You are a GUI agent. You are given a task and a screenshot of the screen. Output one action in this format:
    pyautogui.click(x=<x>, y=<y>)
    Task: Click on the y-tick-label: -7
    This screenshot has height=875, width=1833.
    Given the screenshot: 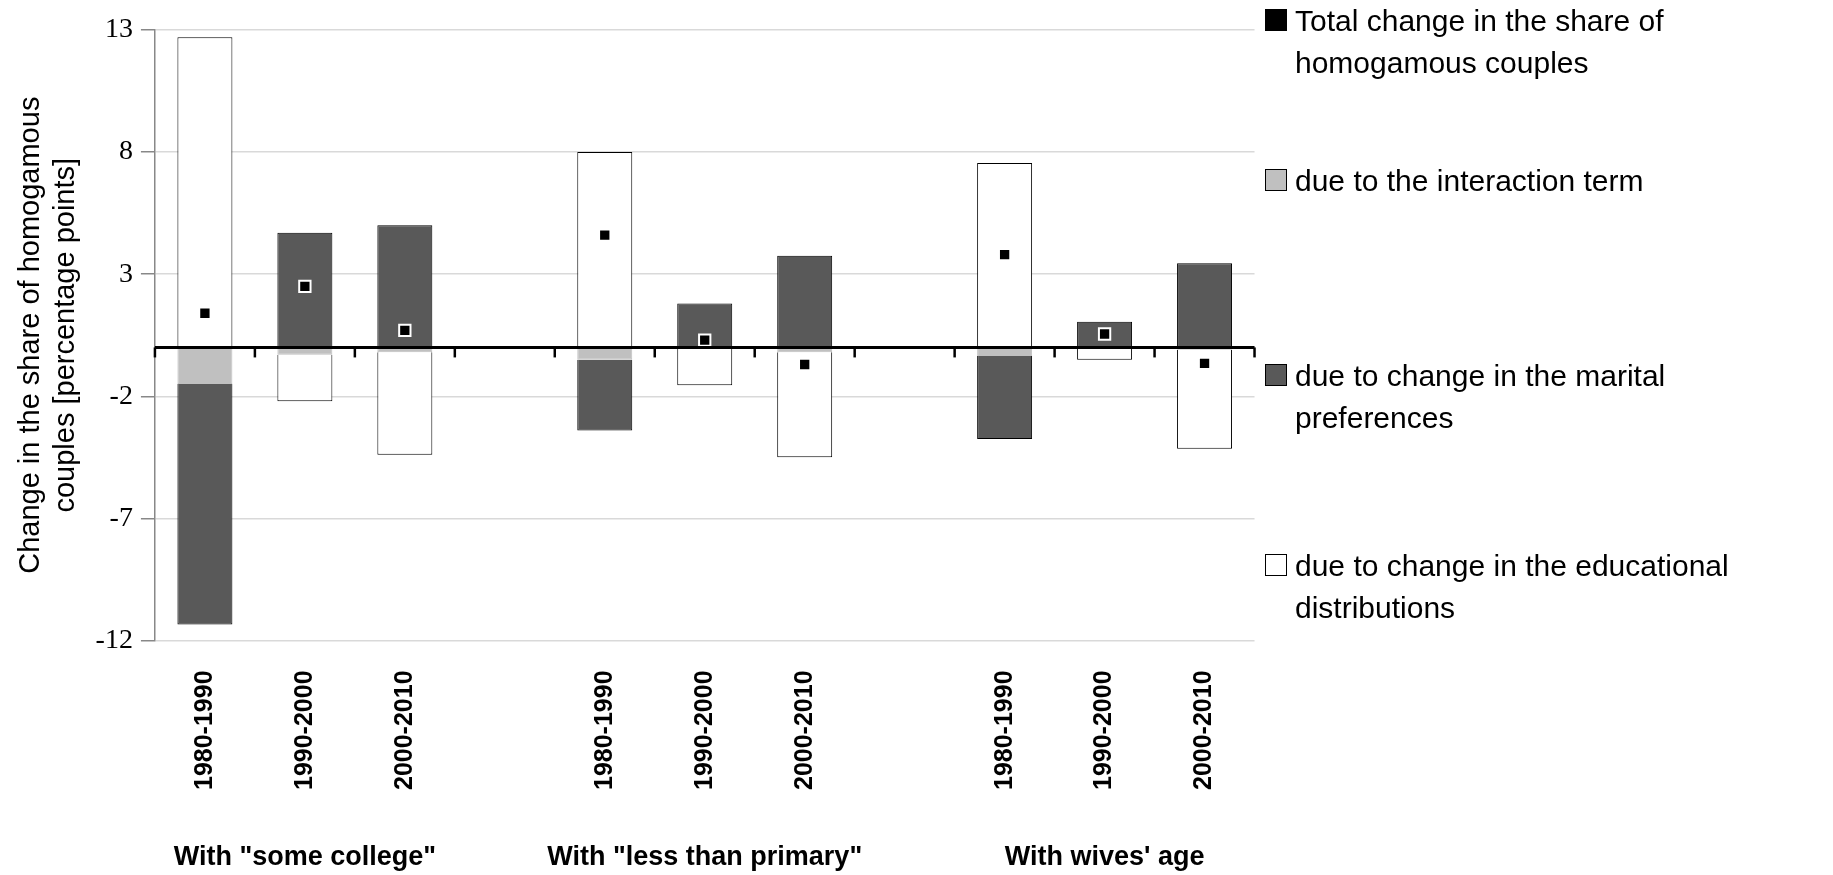 What is the action you would take?
    pyautogui.click(x=121, y=516)
    